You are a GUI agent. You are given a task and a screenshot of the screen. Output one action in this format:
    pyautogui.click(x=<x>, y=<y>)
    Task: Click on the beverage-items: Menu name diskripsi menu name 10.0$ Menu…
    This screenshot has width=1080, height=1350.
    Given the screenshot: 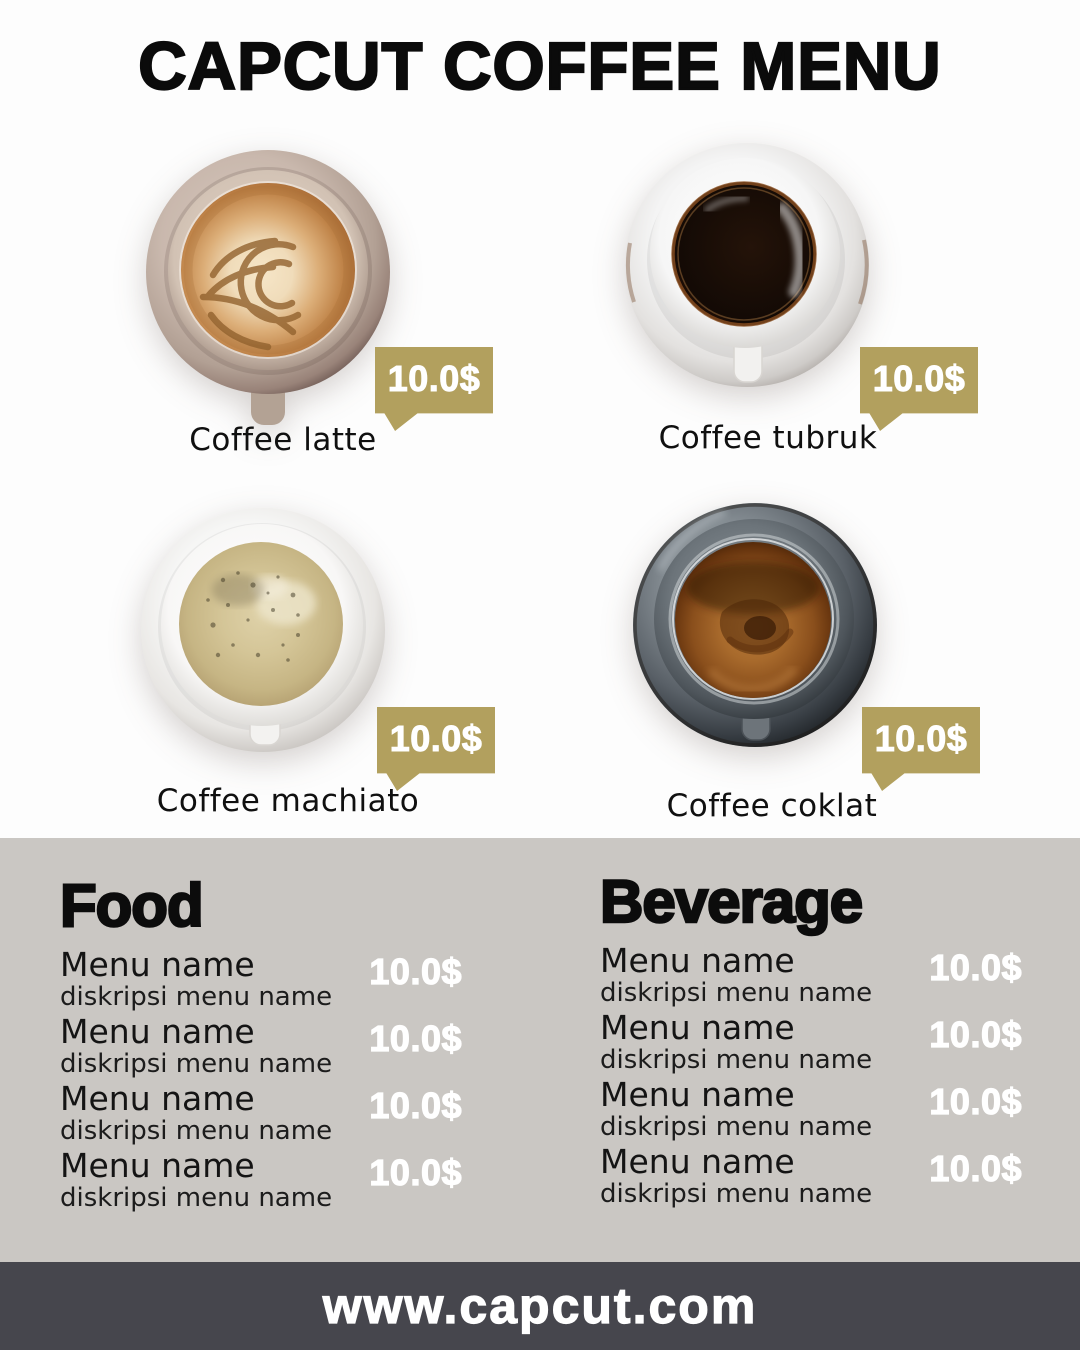 What is the action you would take?
    pyautogui.click(x=811, y=1075)
    